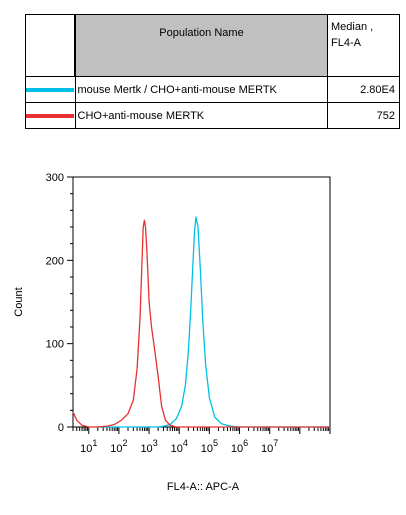 The width and height of the screenshot is (406, 515). I want to click on x-tick-label-exponent: 7, so click(275, 443).